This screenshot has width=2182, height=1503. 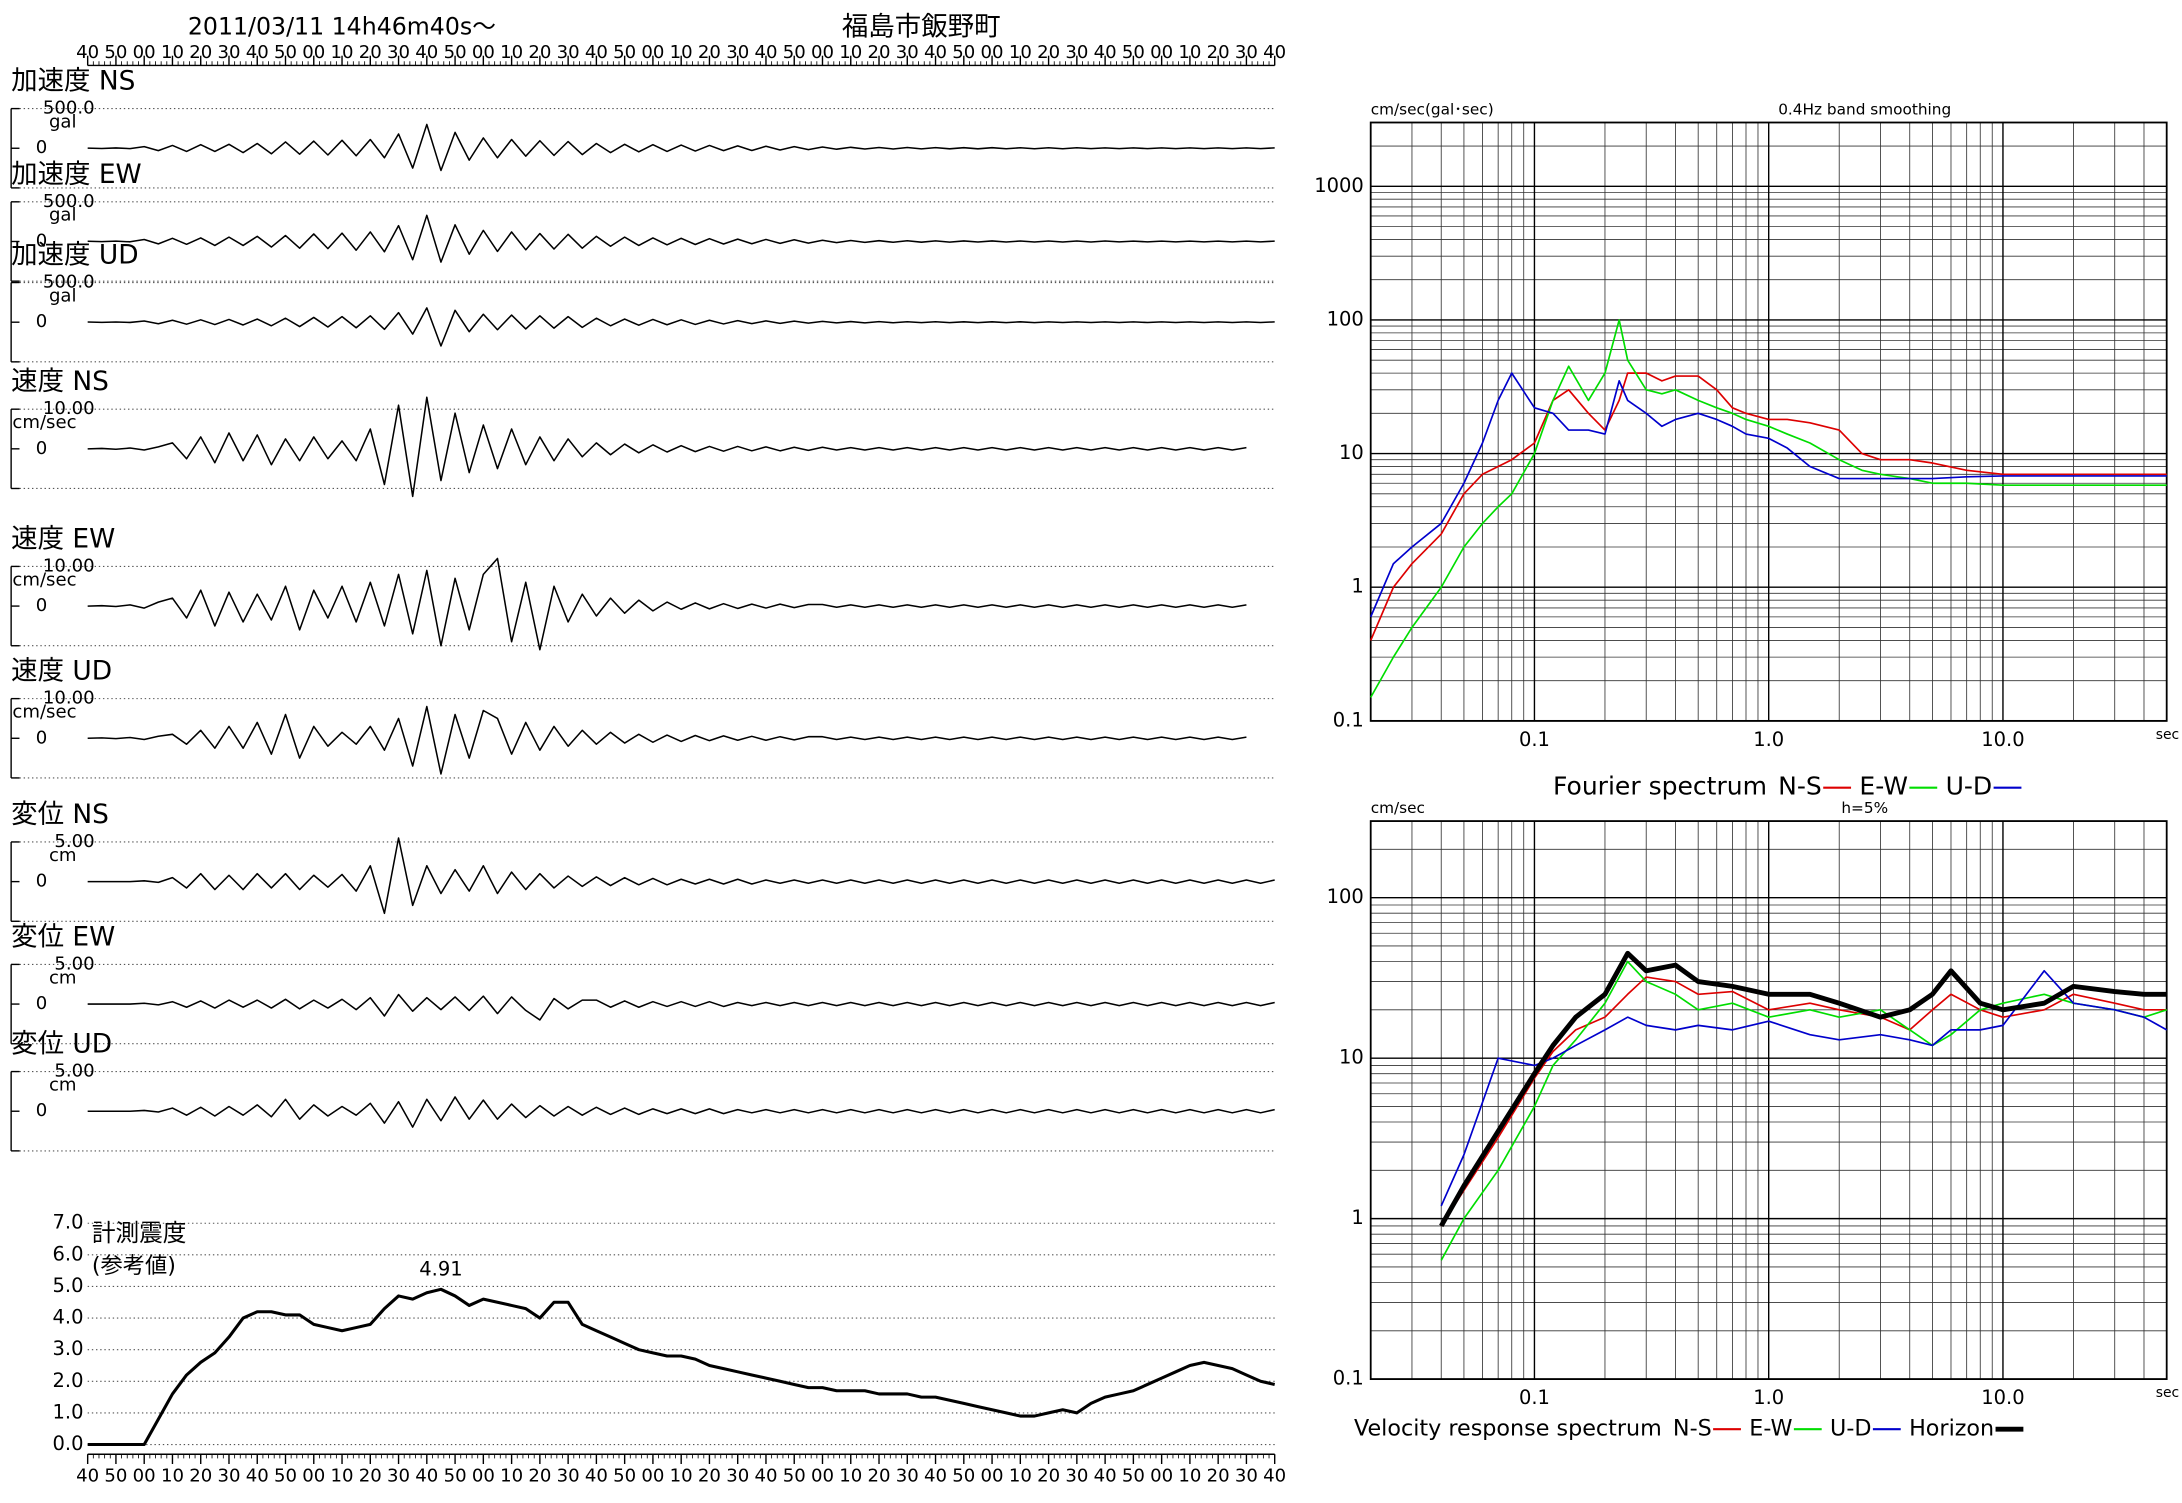 What do you see at coordinates (74, 1071) in the screenshot?
I see `y-tick-label: 5.00` at bounding box center [74, 1071].